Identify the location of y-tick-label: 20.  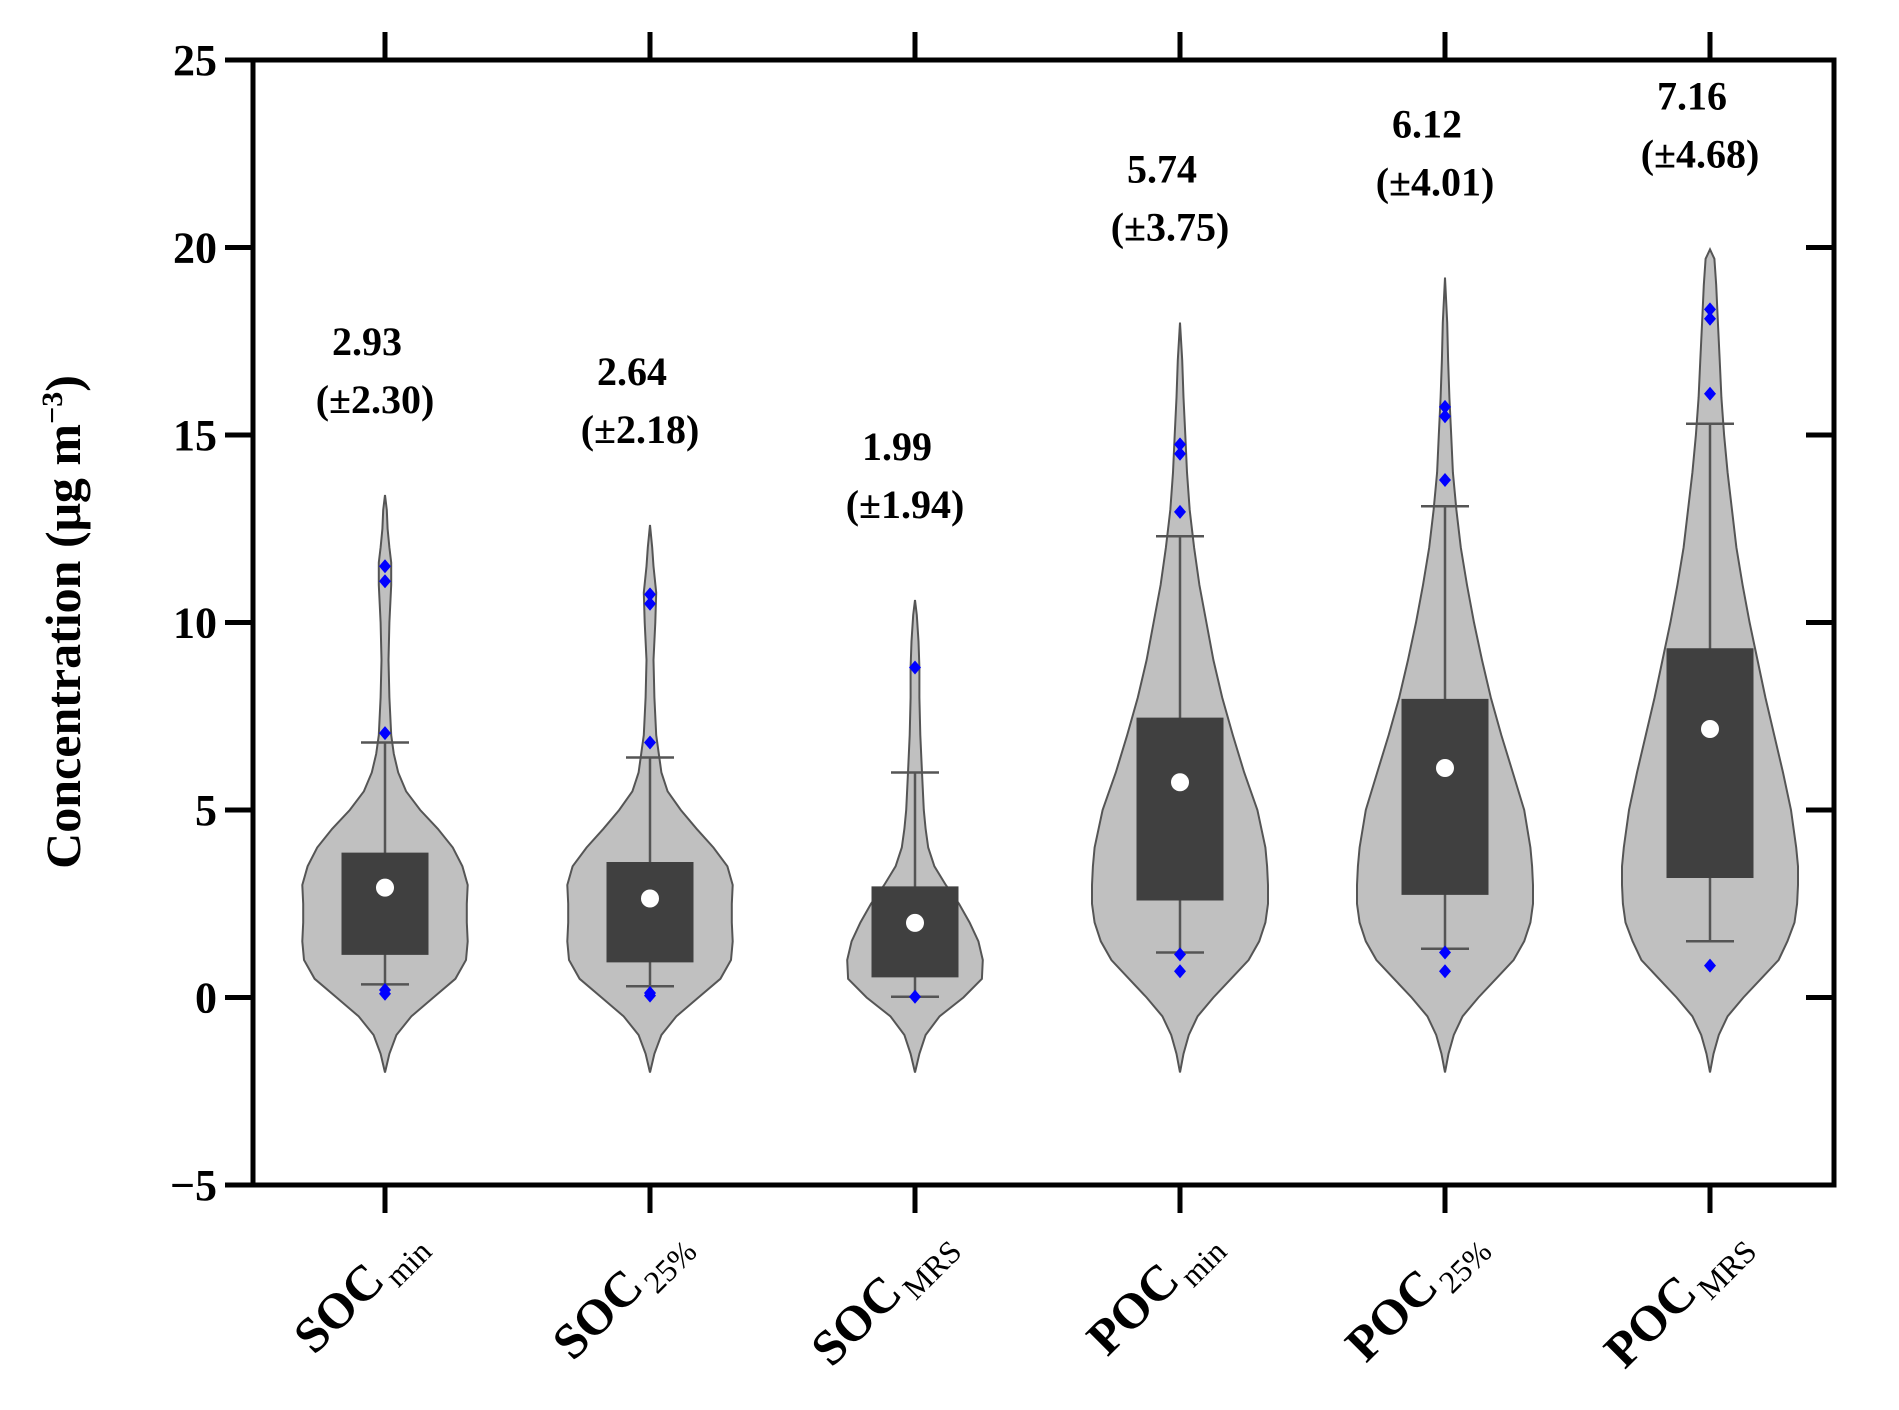
(195, 248).